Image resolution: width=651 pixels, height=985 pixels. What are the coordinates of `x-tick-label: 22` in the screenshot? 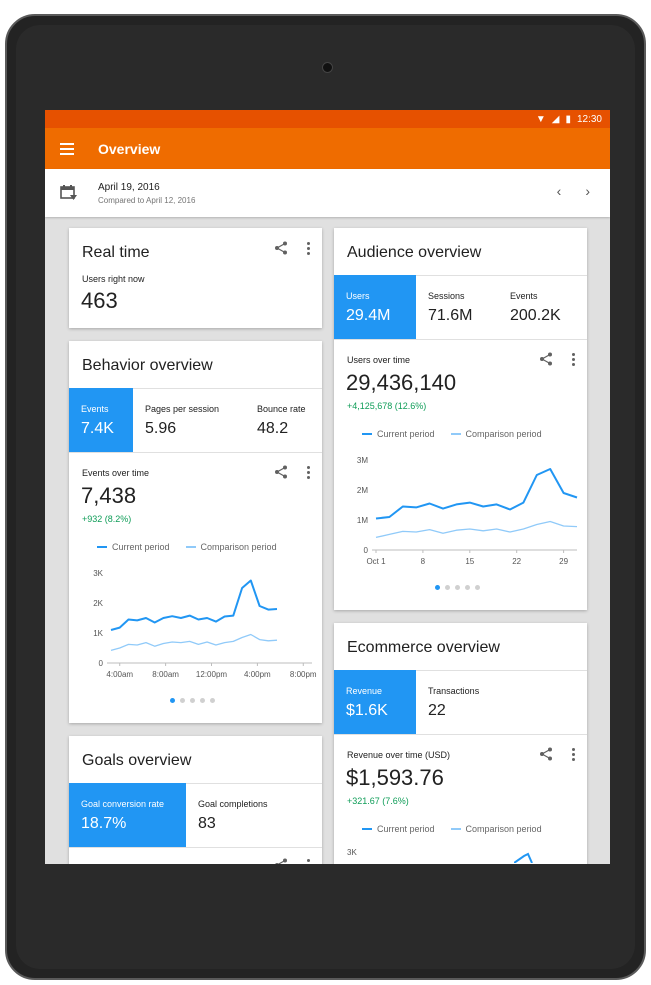 It's located at (516, 561).